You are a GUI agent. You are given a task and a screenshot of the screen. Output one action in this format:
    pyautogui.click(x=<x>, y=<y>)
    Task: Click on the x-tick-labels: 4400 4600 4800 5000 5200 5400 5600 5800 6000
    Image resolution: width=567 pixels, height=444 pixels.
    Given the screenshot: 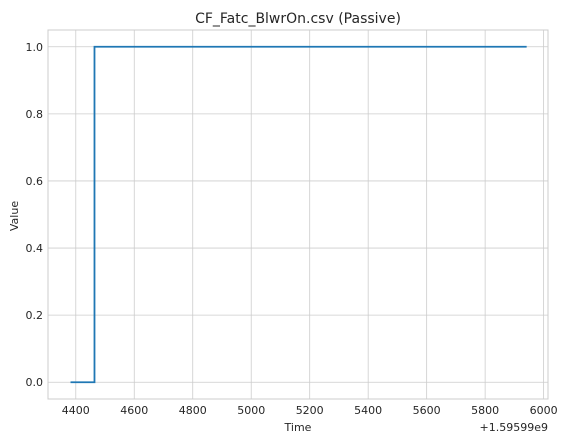 What is the action you would take?
    pyautogui.click(x=310, y=410)
    